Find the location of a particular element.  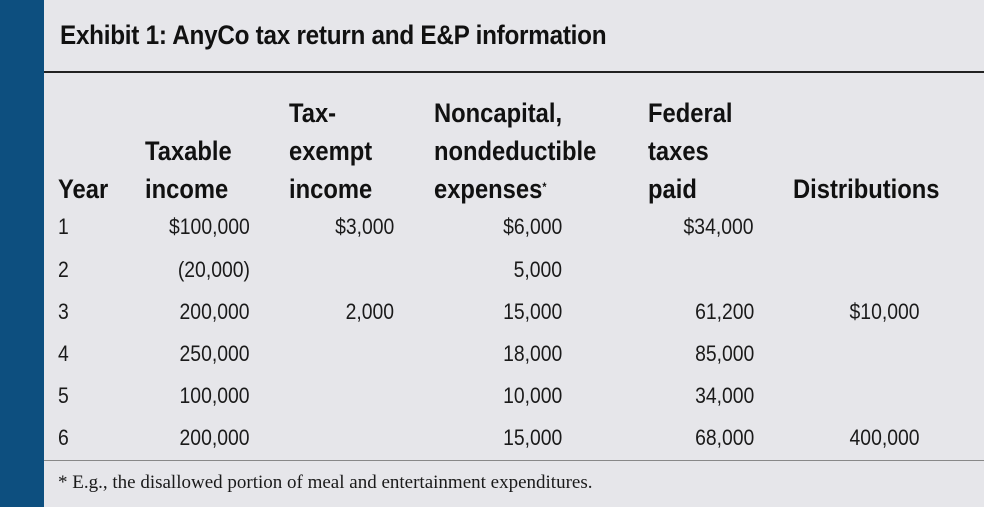

cell-taxable-income: 250,000 is located at coordinates (215, 353).